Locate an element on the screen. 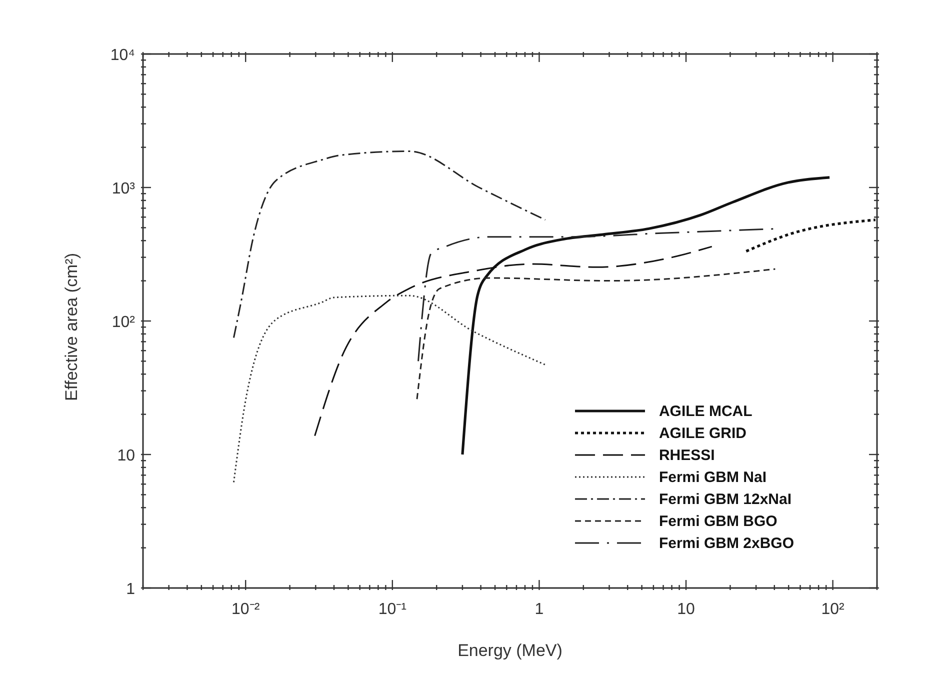 Image resolution: width=936 pixels, height=681 pixels. x-axis-title: Energy (MeV) is located at coordinates (510, 650).